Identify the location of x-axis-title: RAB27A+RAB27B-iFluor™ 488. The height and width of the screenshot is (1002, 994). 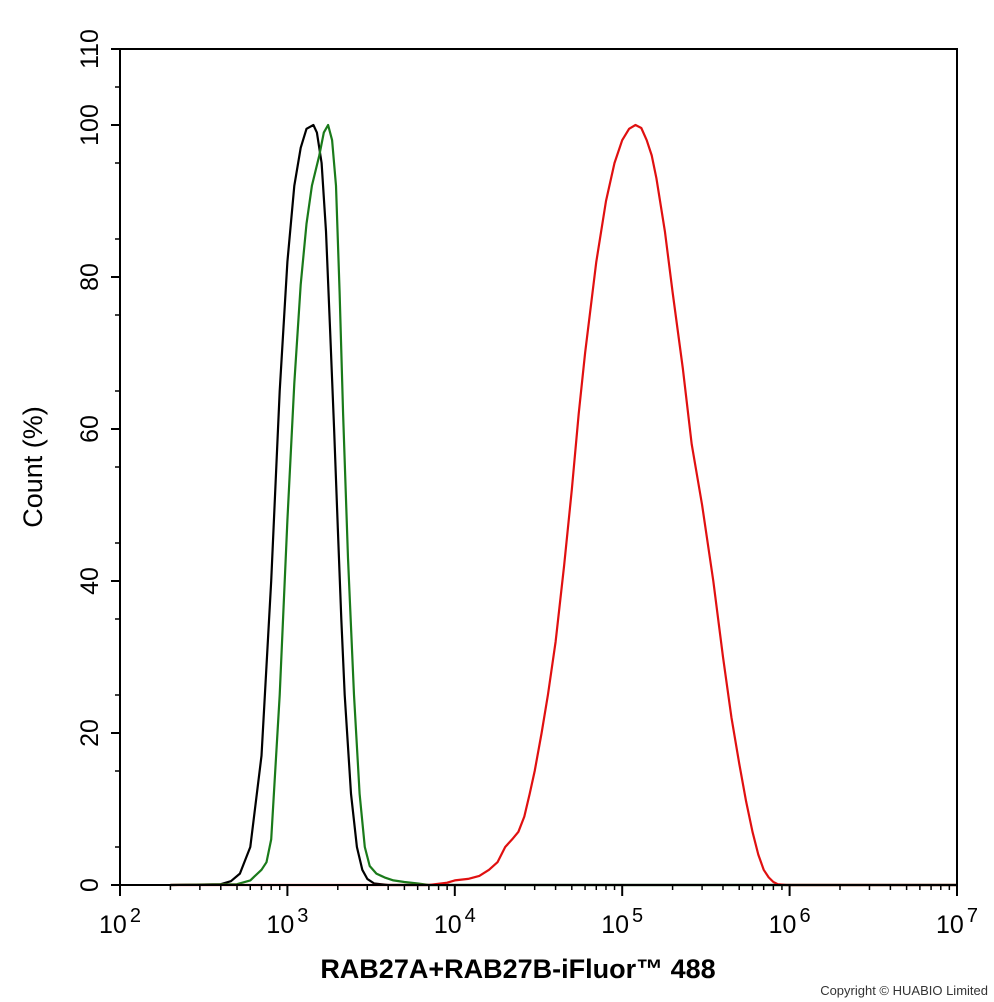
(517, 969).